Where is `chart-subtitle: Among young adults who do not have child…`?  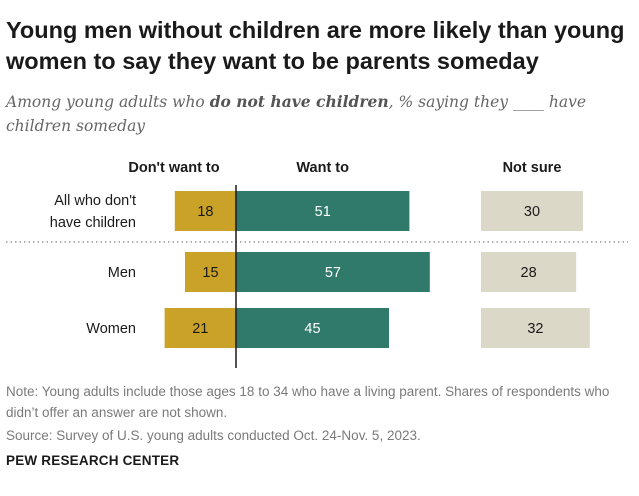
chart-subtitle: Among young adults who do not have child… is located at coordinates (318, 114).